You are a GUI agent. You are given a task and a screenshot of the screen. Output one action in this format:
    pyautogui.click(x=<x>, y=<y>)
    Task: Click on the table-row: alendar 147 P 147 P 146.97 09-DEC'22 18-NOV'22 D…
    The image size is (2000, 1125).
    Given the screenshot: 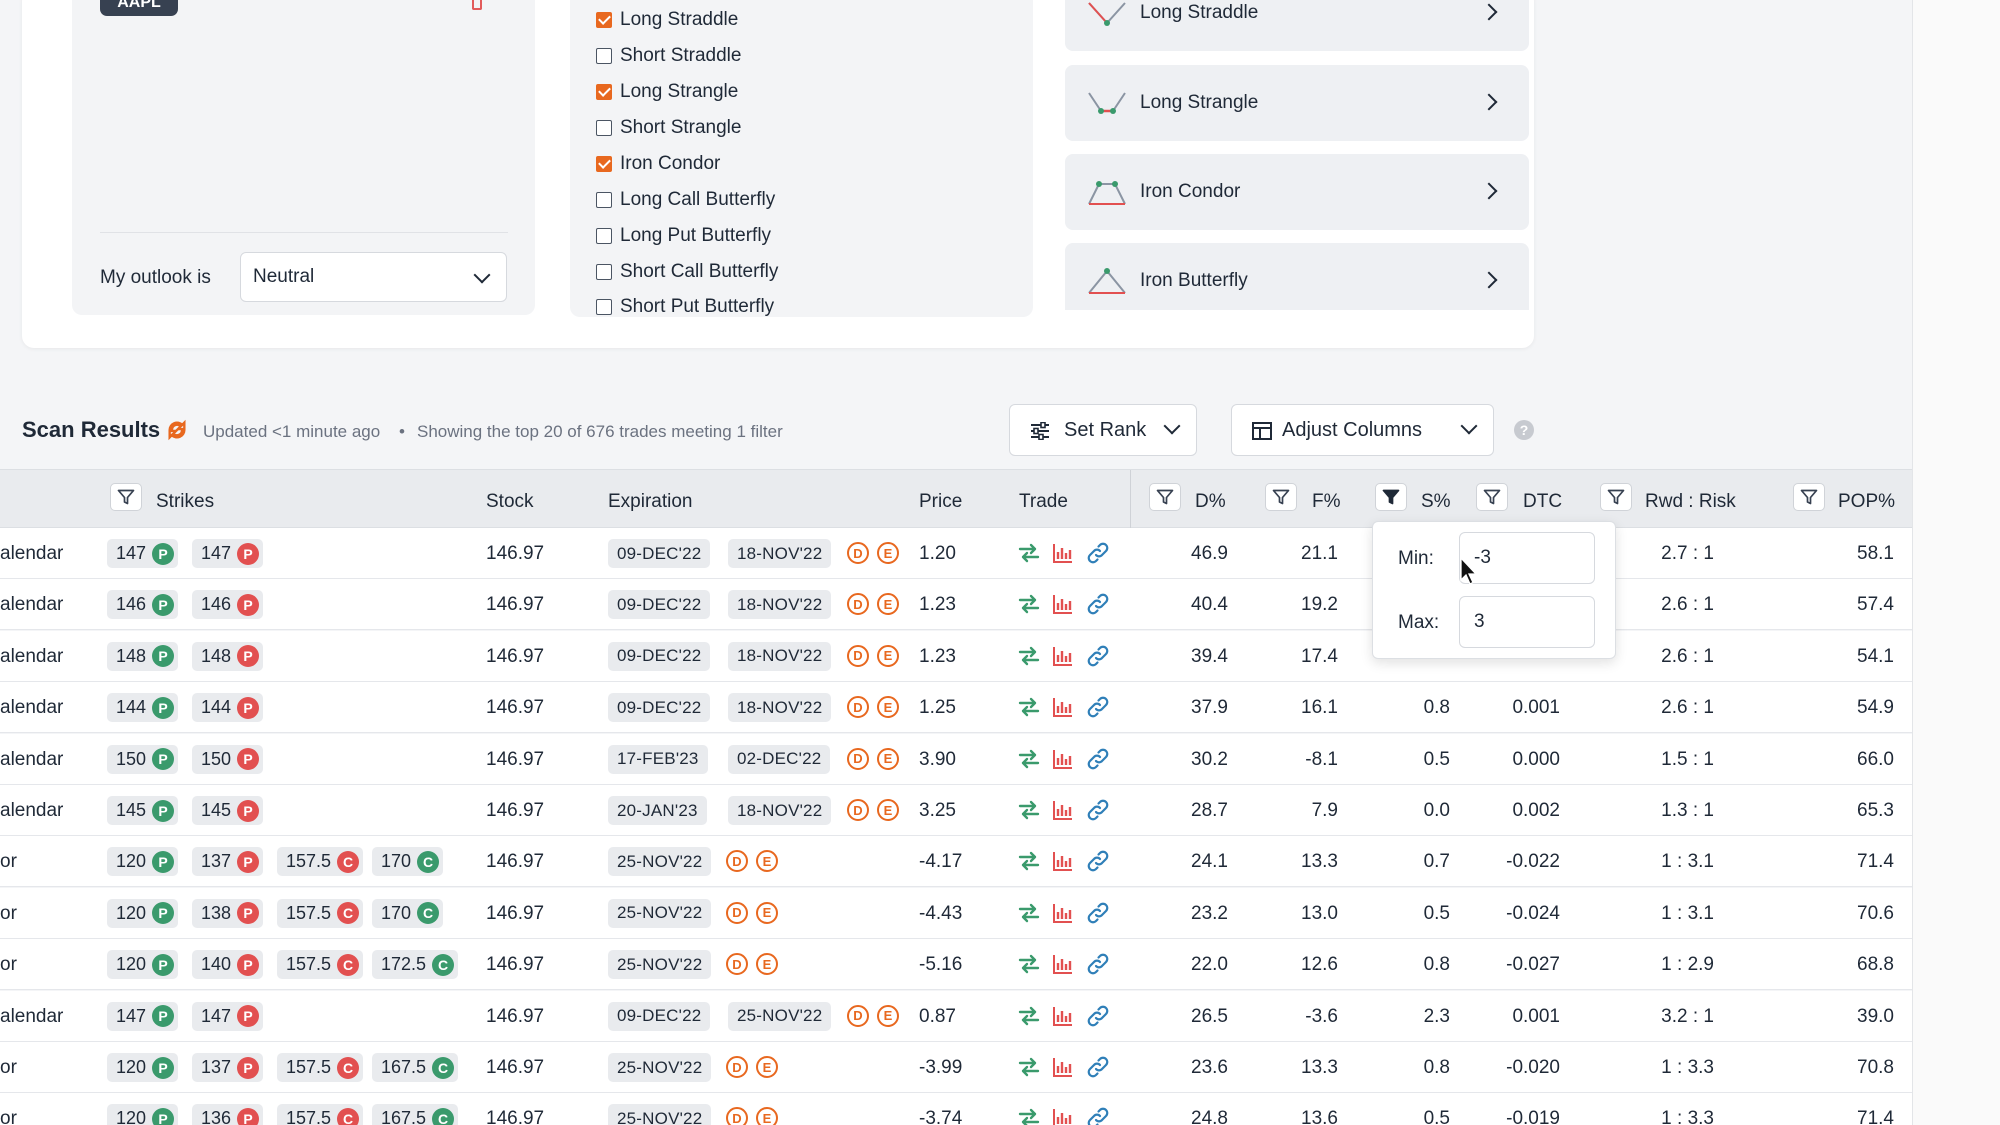 What is the action you would take?
    pyautogui.click(x=956, y=553)
    